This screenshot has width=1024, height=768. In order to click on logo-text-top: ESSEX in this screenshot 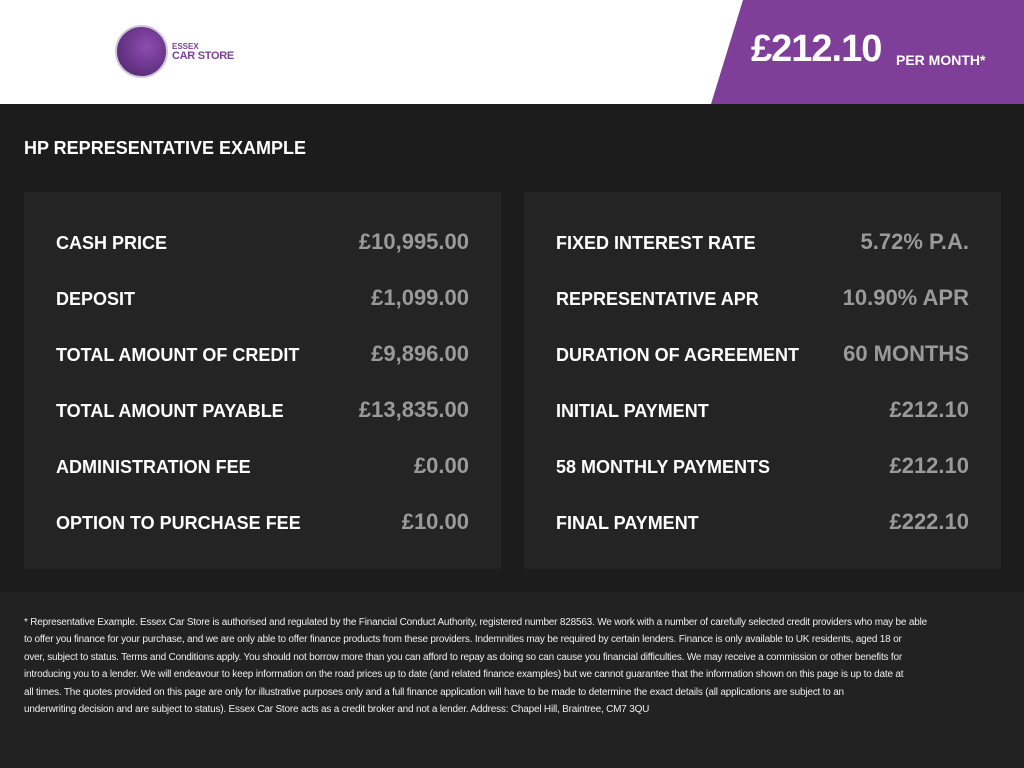, I will do `click(185, 46)`.